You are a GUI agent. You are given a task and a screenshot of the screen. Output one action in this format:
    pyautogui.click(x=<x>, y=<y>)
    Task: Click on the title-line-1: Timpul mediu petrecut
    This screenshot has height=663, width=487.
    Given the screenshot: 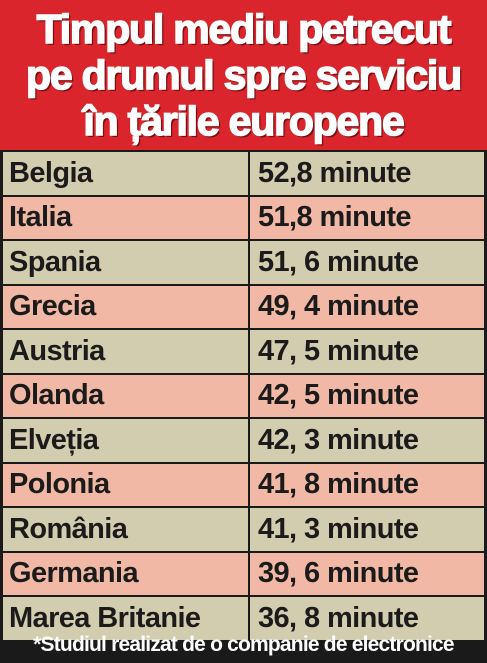 What is the action you would take?
    pyautogui.click(x=244, y=29)
    